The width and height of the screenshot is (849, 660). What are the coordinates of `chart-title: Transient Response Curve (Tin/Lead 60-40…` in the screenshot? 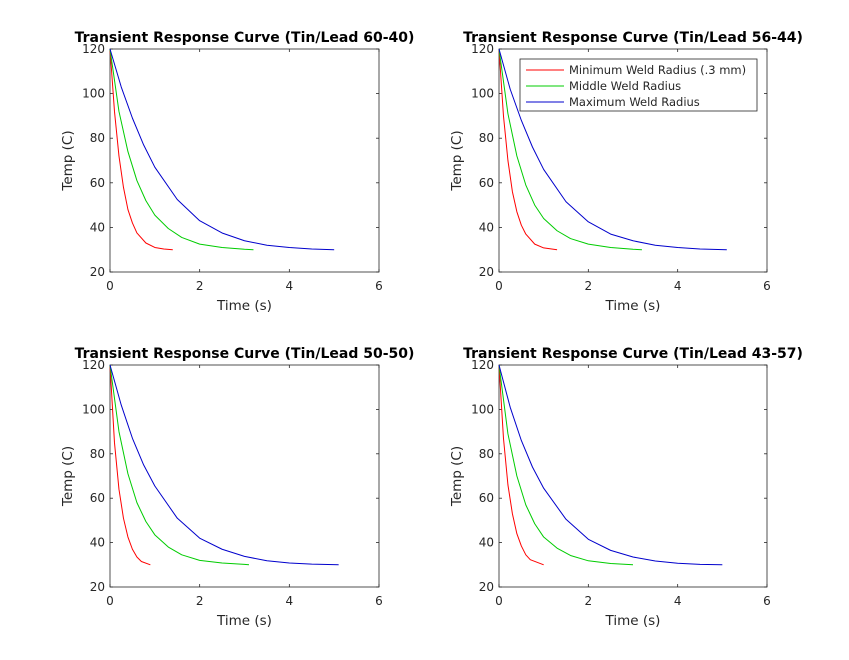 It's located at (245, 38).